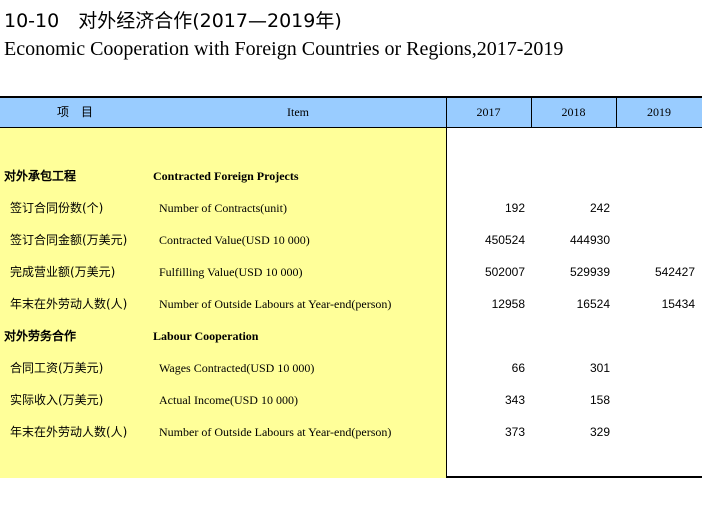 This screenshot has width=702, height=510. Describe the element at coordinates (40, 336) in the screenshot. I see `section-label-chinese: 对外劳务合作` at that location.